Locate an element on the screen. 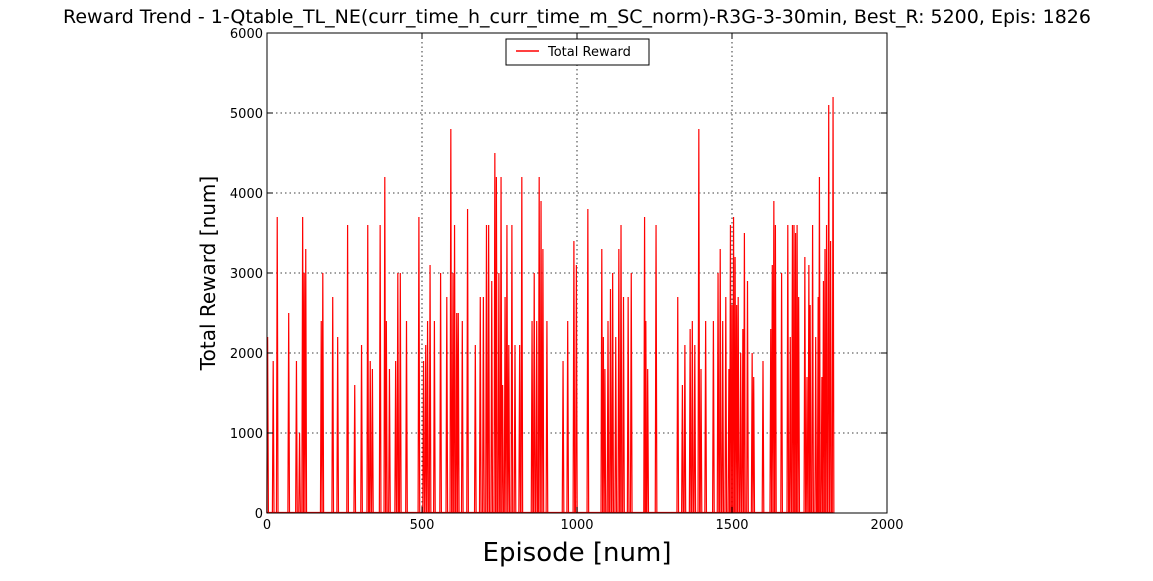 The image size is (1153, 581). y-tick-label: 1000 is located at coordinates (246, 434).